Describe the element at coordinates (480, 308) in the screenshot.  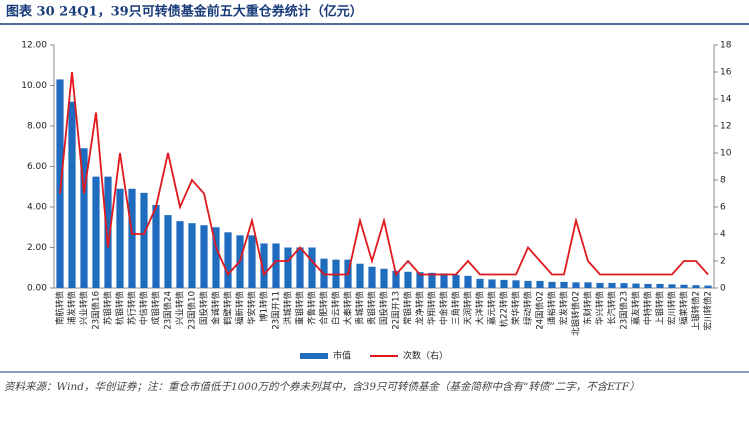
I see `x-tick-label: 大洋转债` at that location.